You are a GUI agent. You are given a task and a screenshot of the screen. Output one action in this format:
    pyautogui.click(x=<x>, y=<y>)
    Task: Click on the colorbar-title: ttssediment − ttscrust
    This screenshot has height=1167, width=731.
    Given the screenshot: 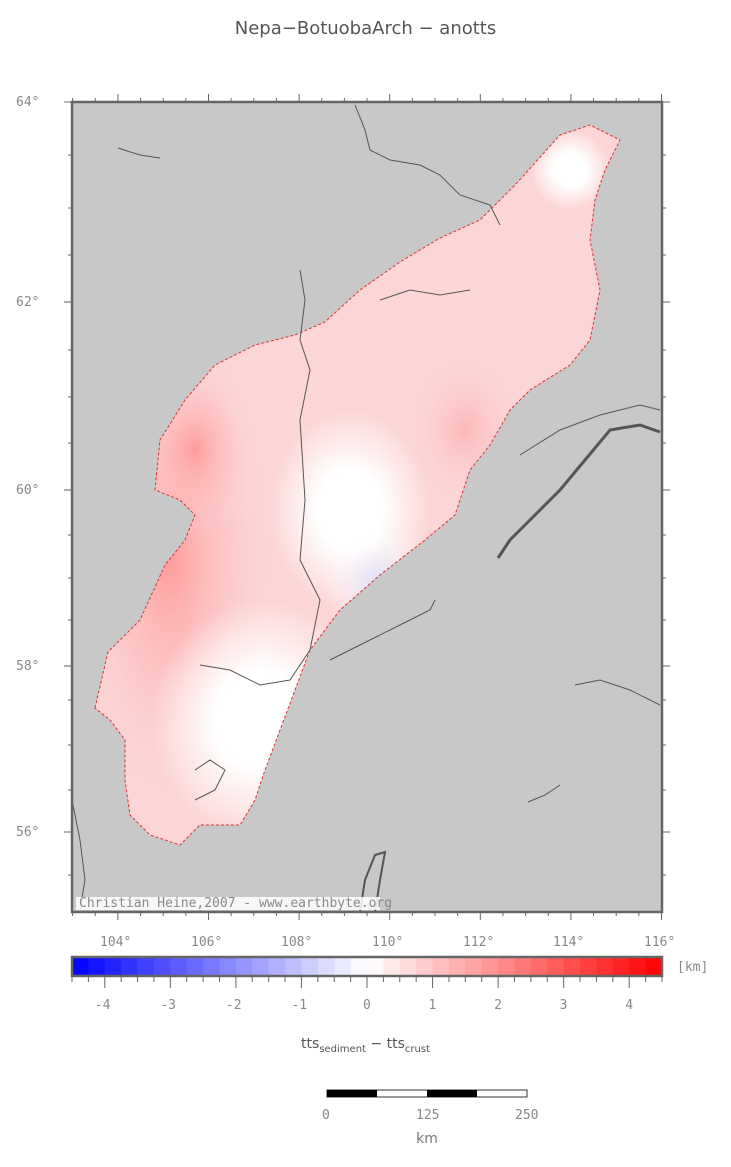 What is the action you would take?
    pyautogui.click(x=365, y=1045)
    